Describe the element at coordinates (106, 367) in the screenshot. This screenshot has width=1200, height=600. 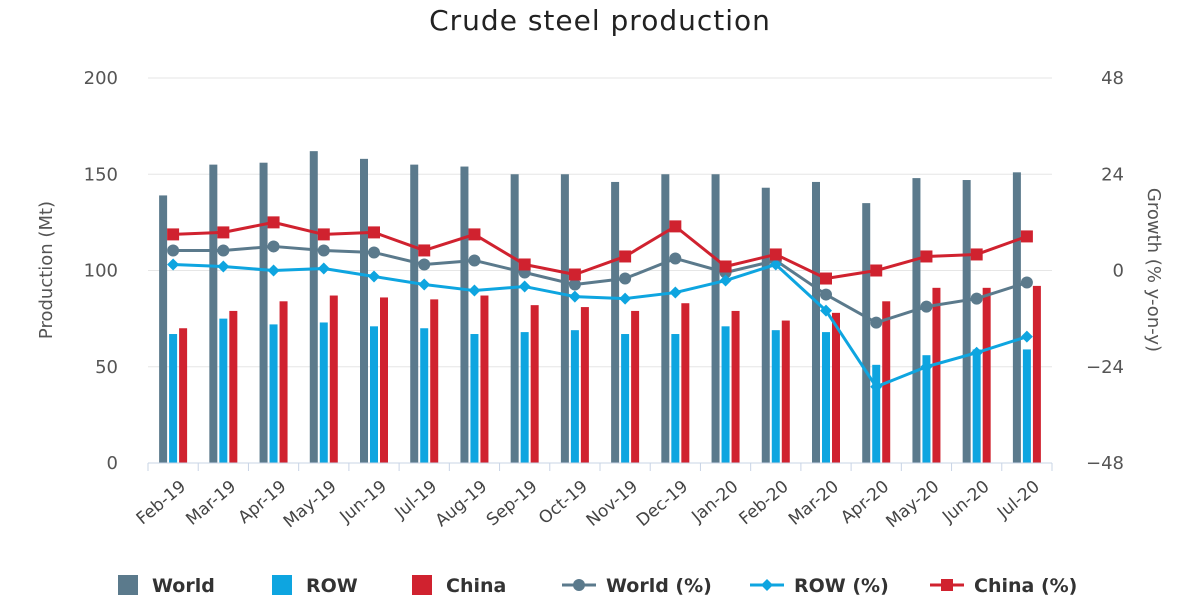
I see `y-tick-label: 50` at that location.